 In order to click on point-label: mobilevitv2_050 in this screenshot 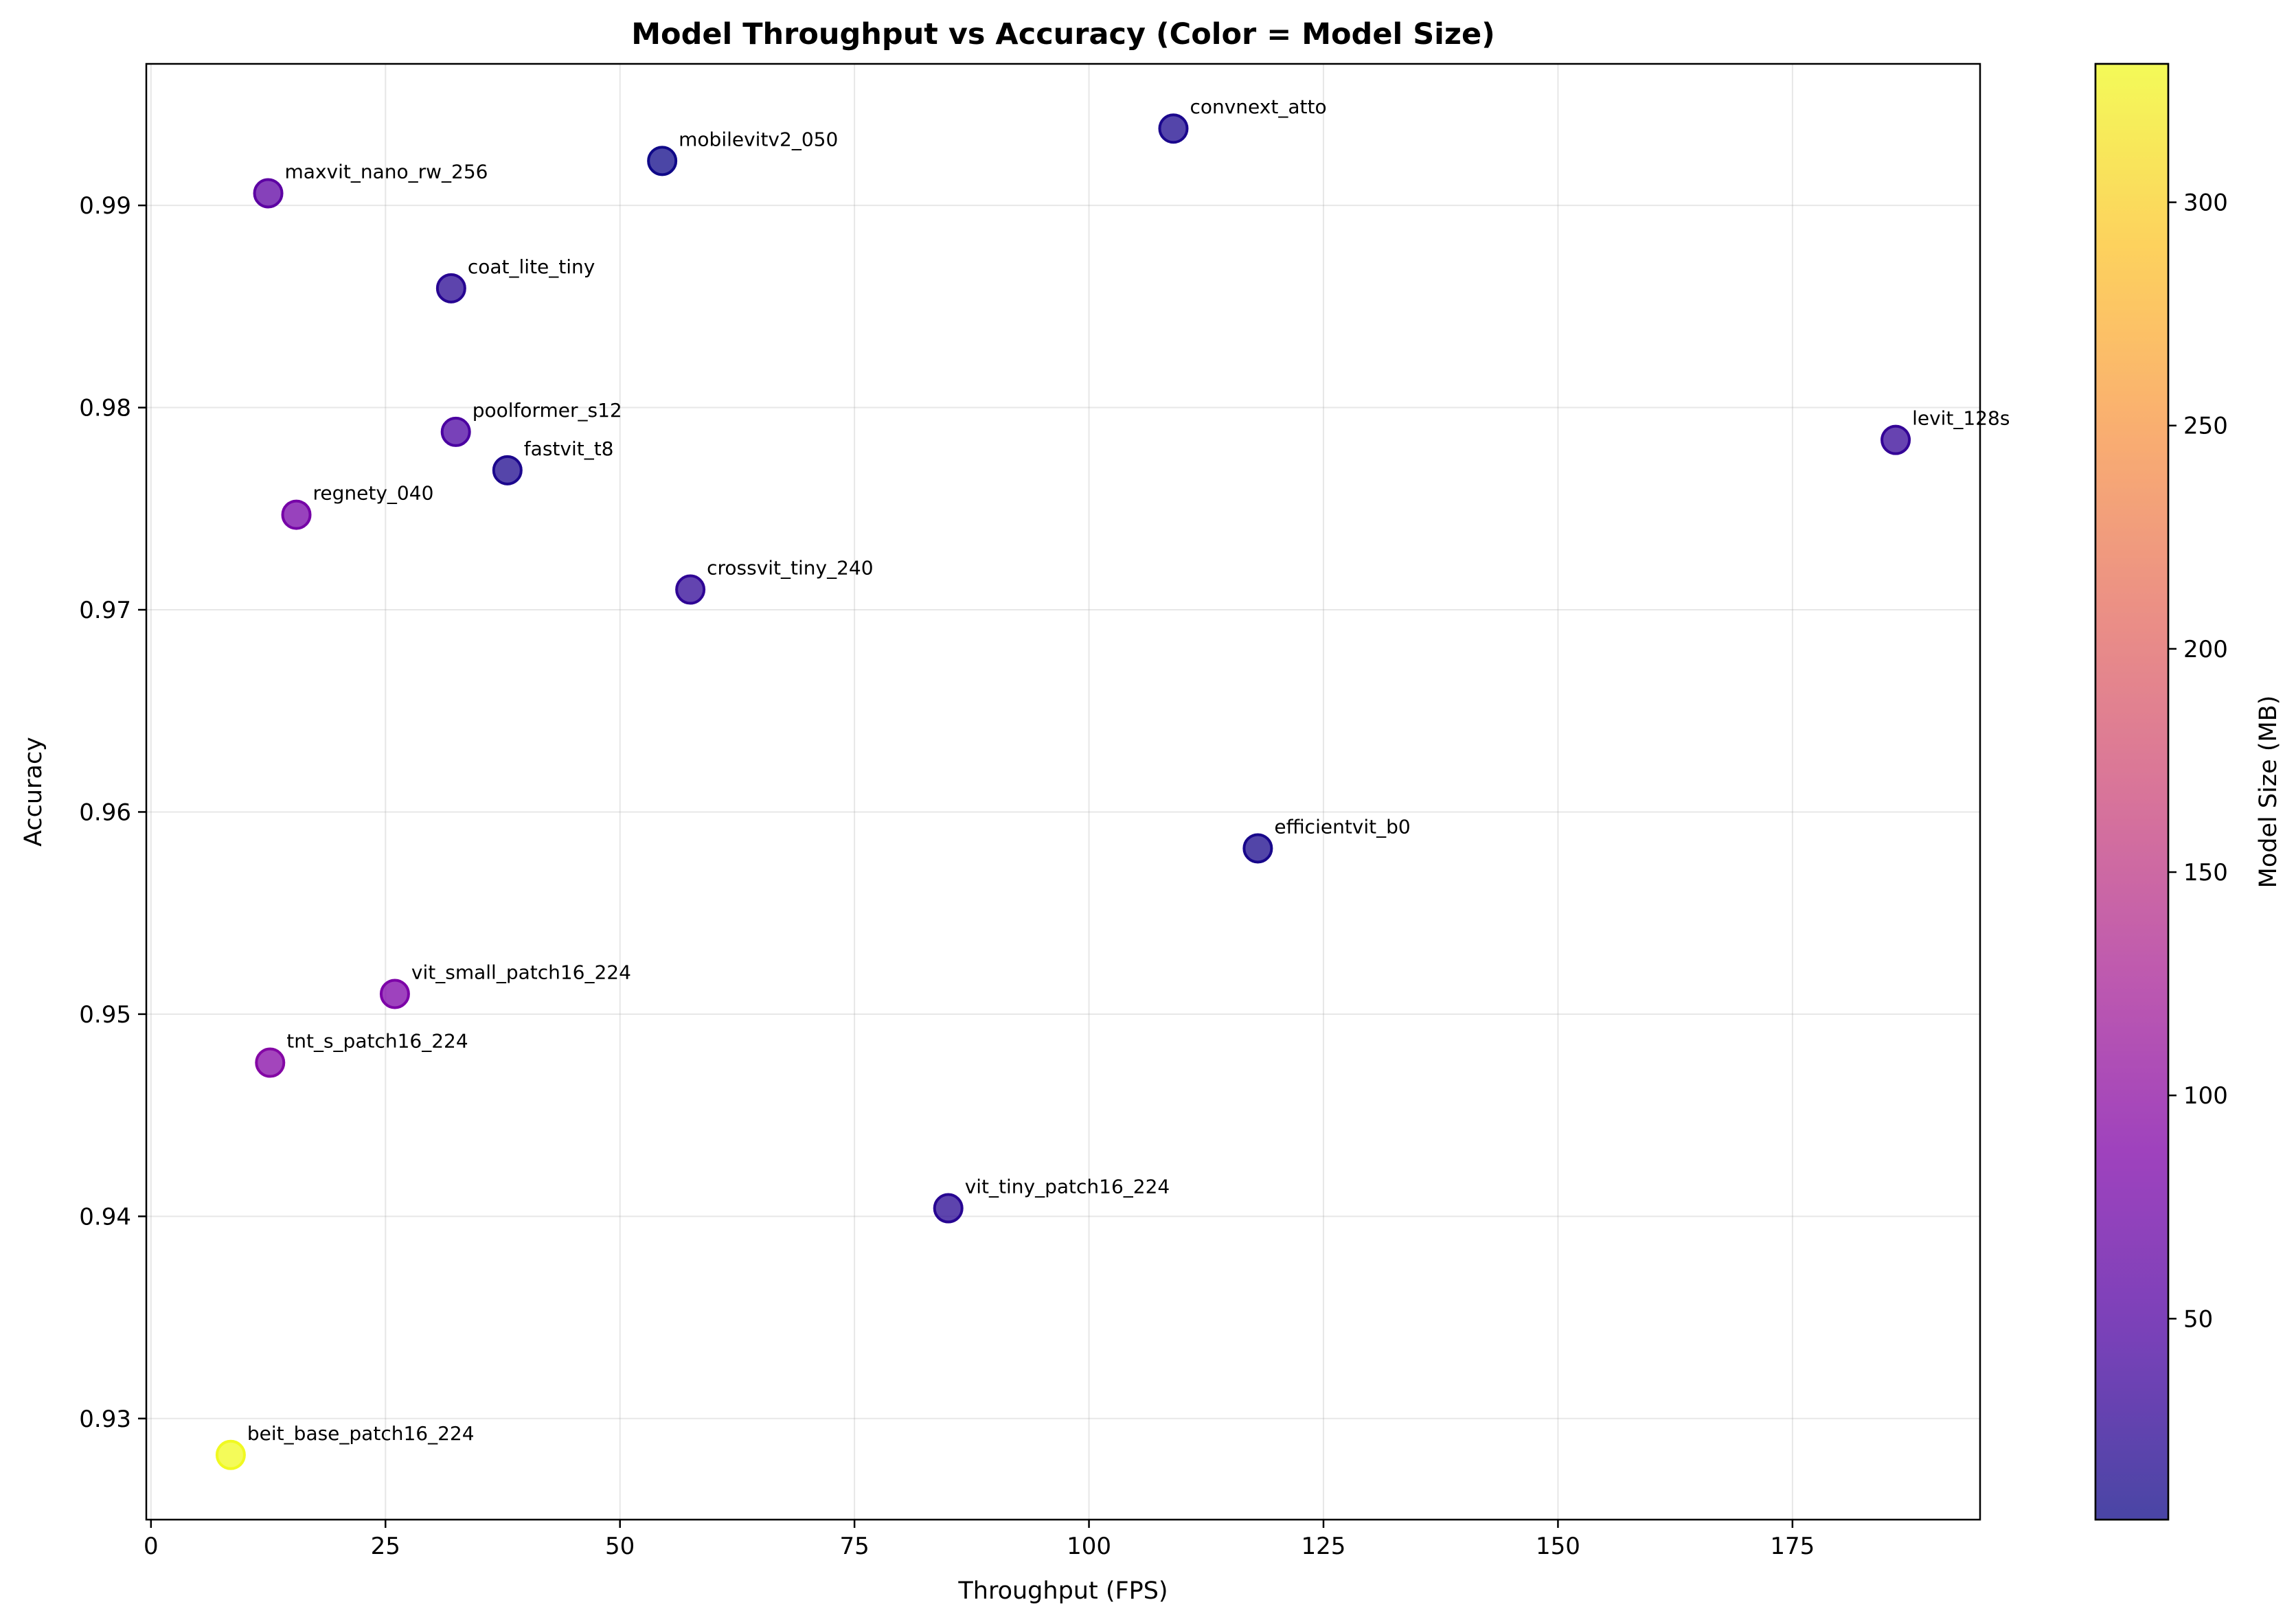, I will do `click(758, 139)`.